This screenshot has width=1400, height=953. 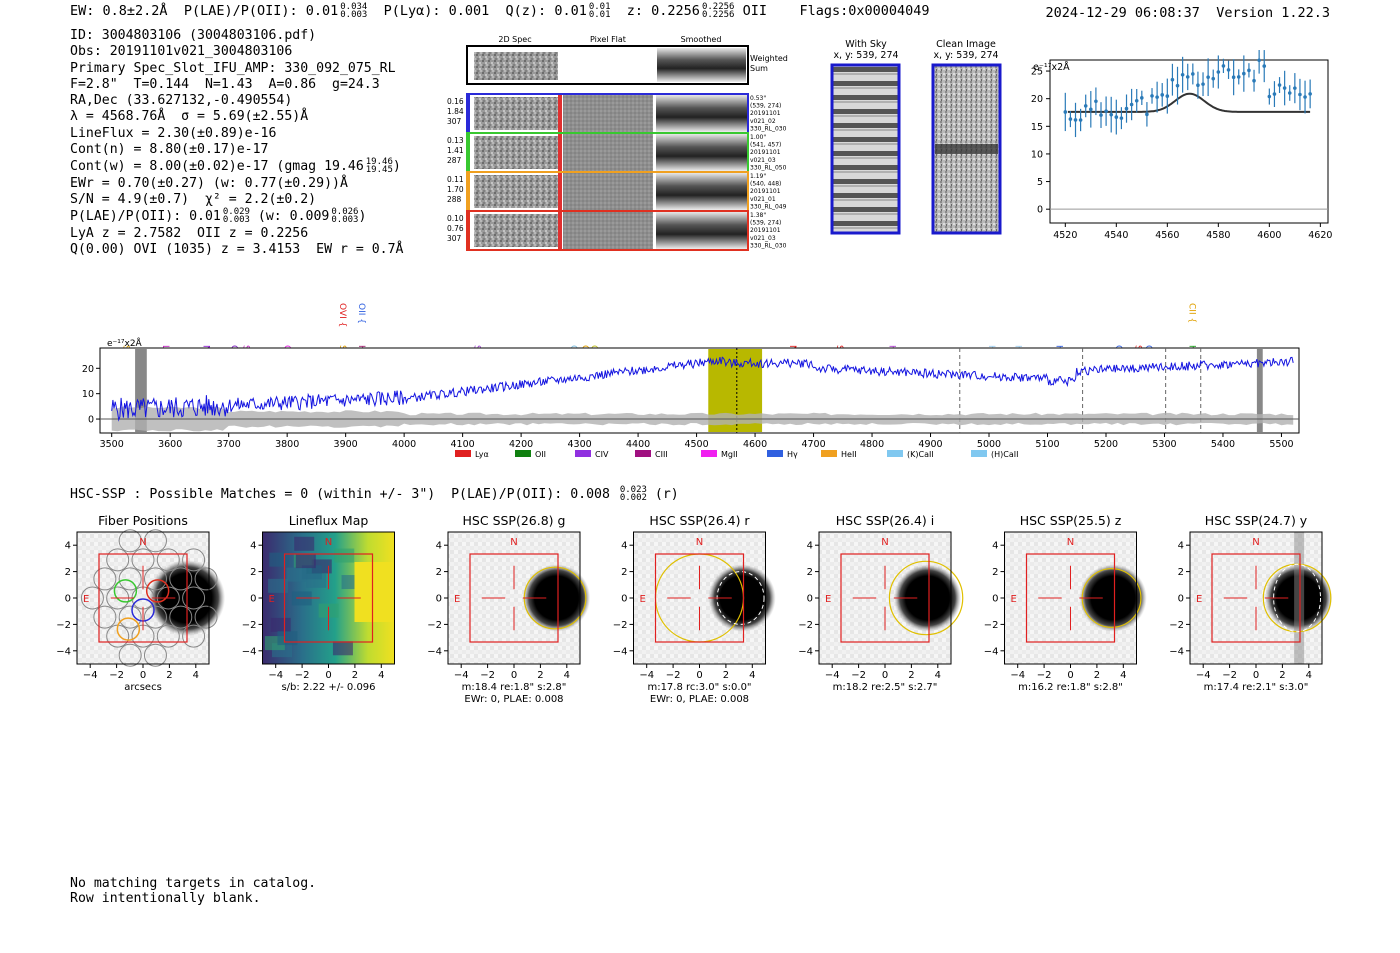 What do you see at coordinates (1281, 444) in the screenshot?
I see `main-xtick-label: 5500` at bounding box center [1281, 444].